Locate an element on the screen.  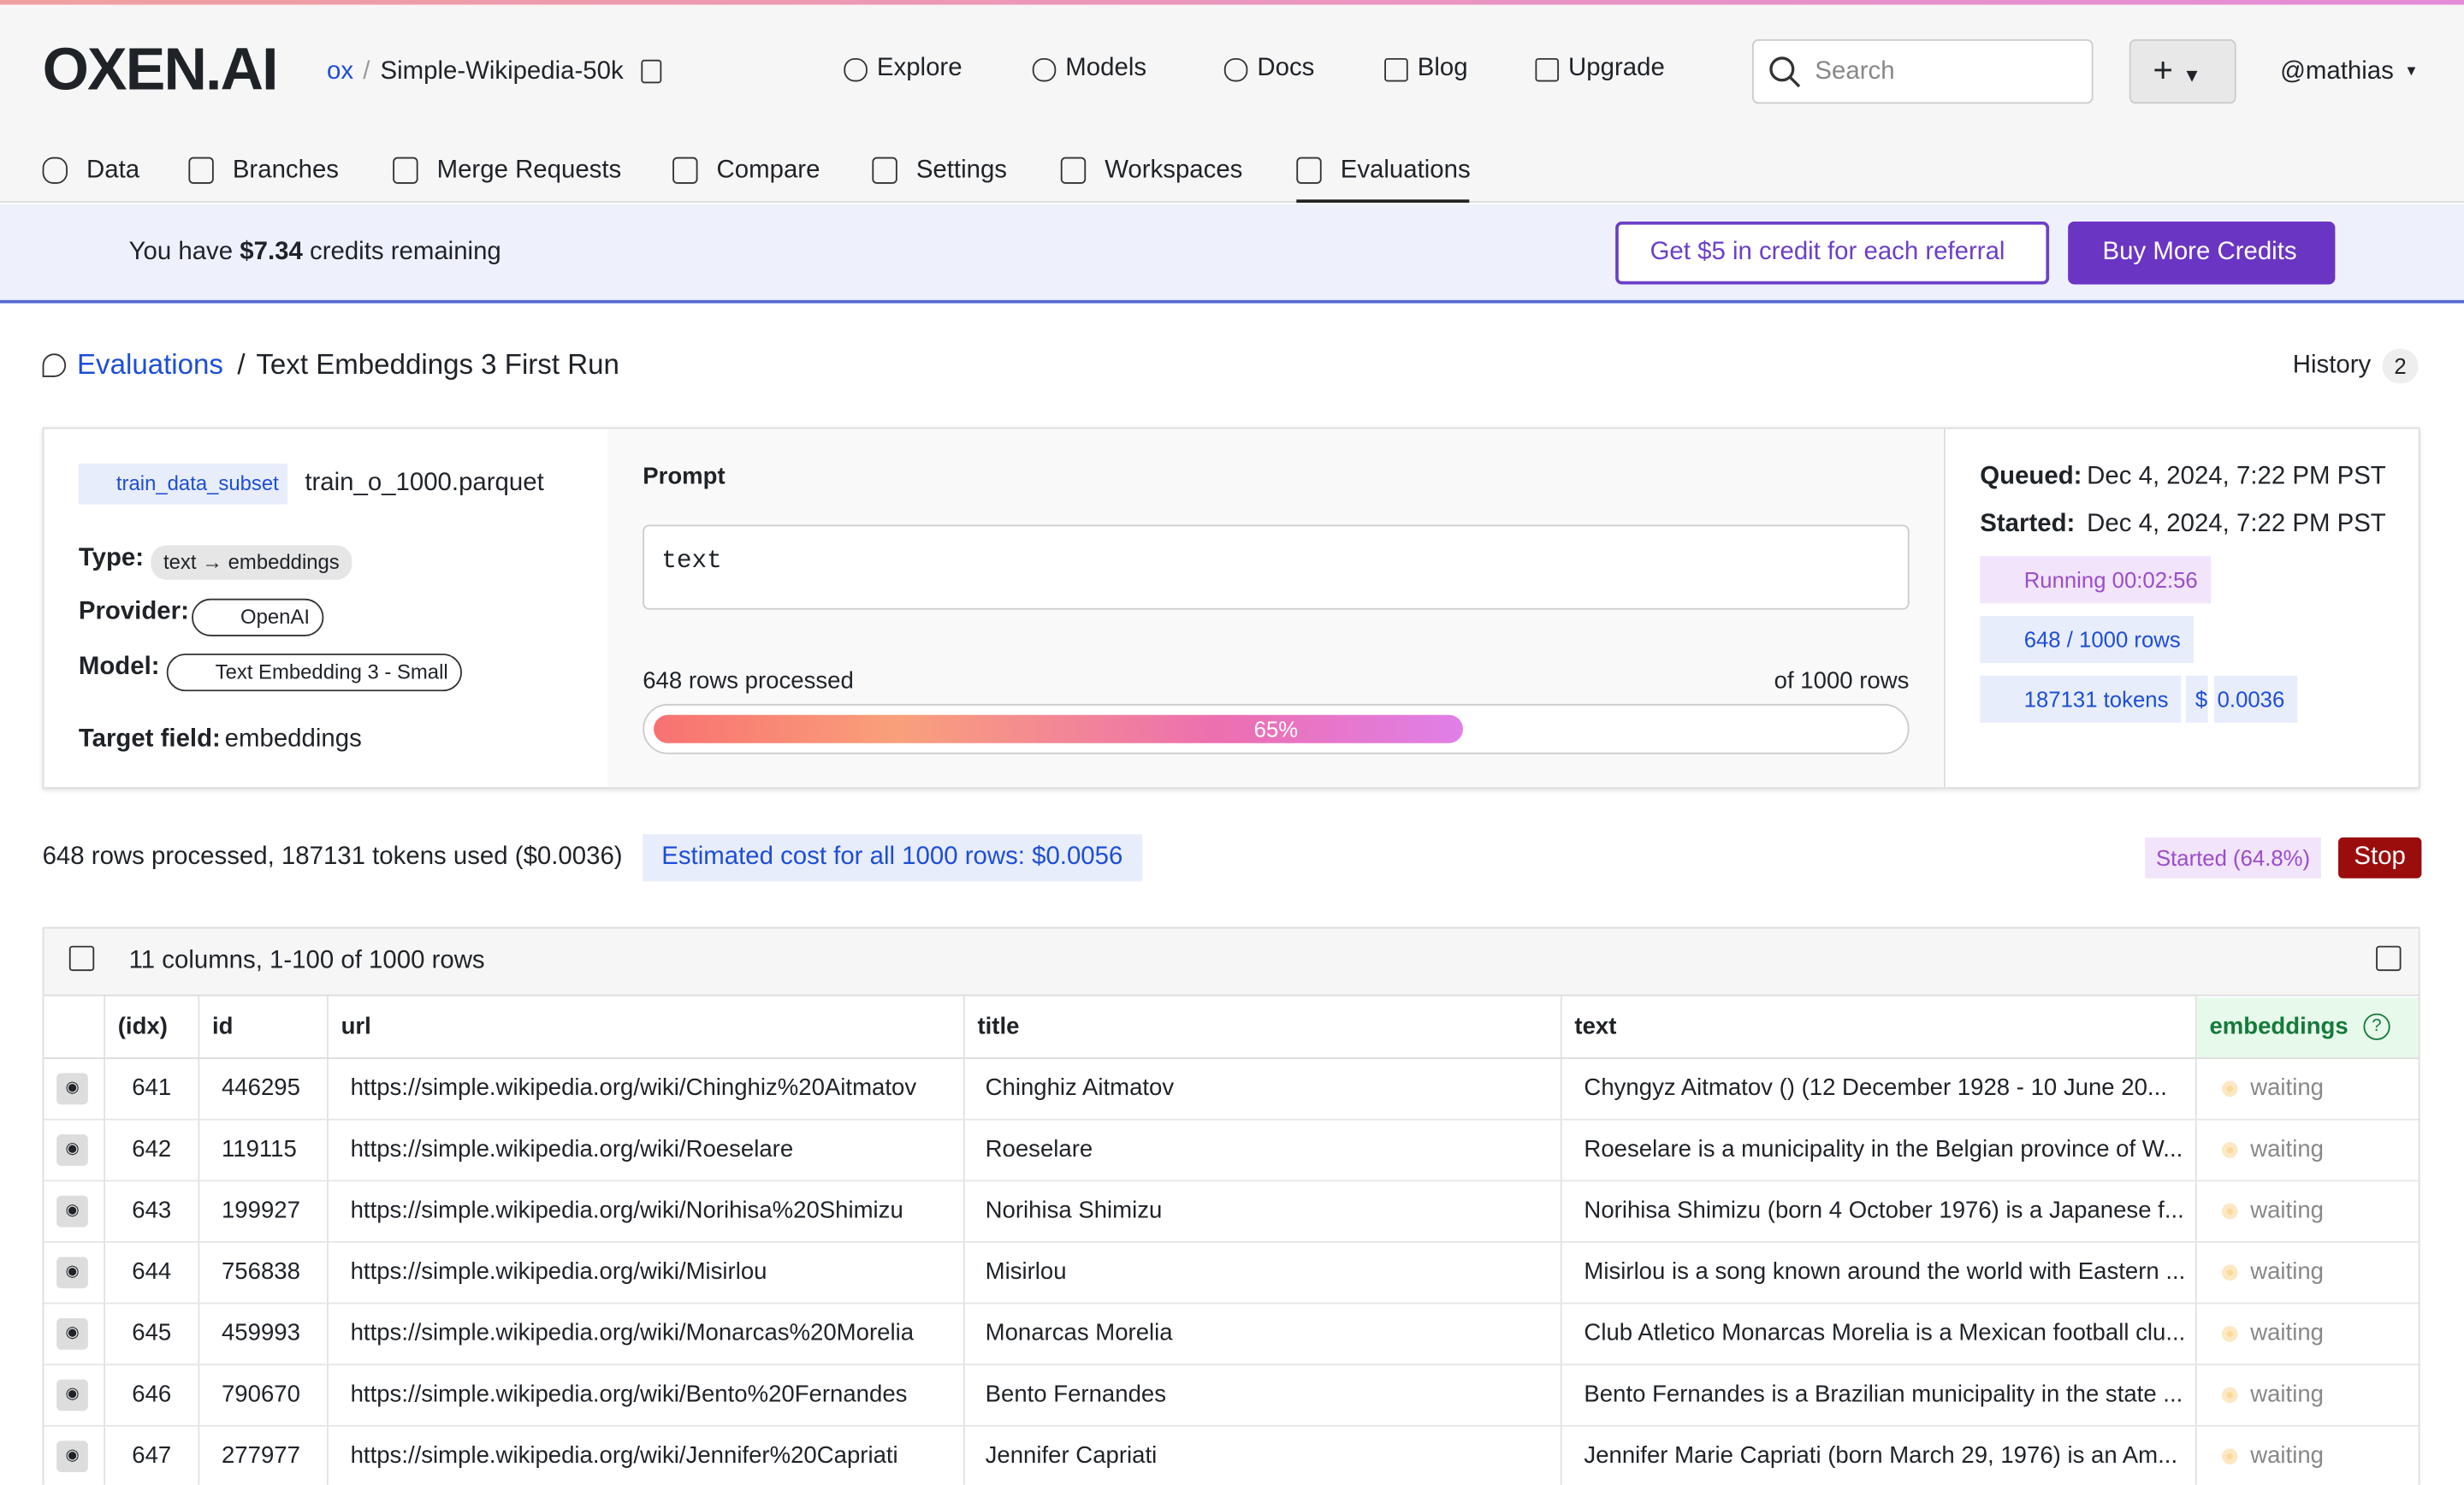
cell-idx: 642 is located at coordinates (152, 1149).